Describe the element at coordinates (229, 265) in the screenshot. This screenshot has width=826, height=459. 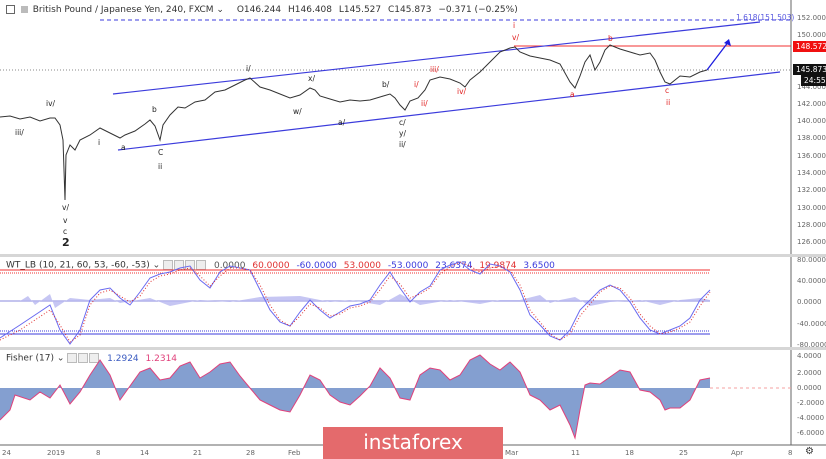
I see `wt-value: 0.0000` at that location.